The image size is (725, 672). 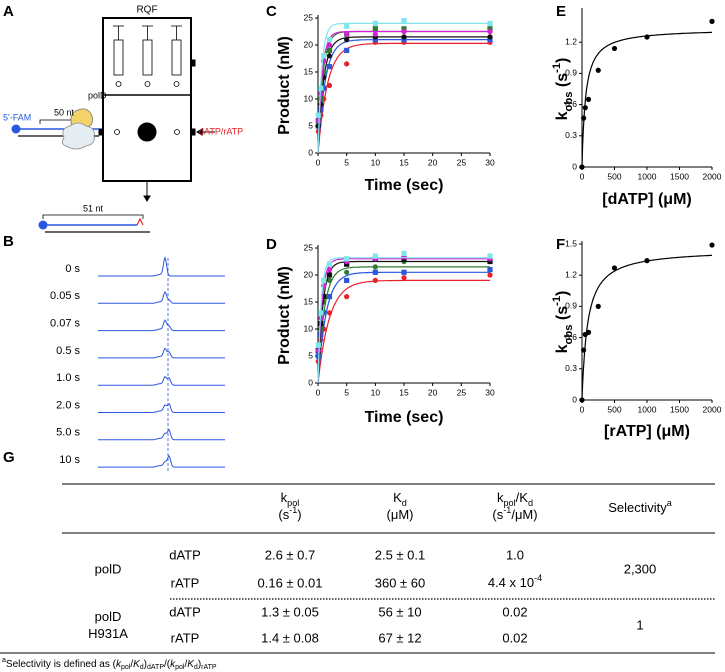 I want to click on x-tick-label: 5, so click(x=346, y=162).